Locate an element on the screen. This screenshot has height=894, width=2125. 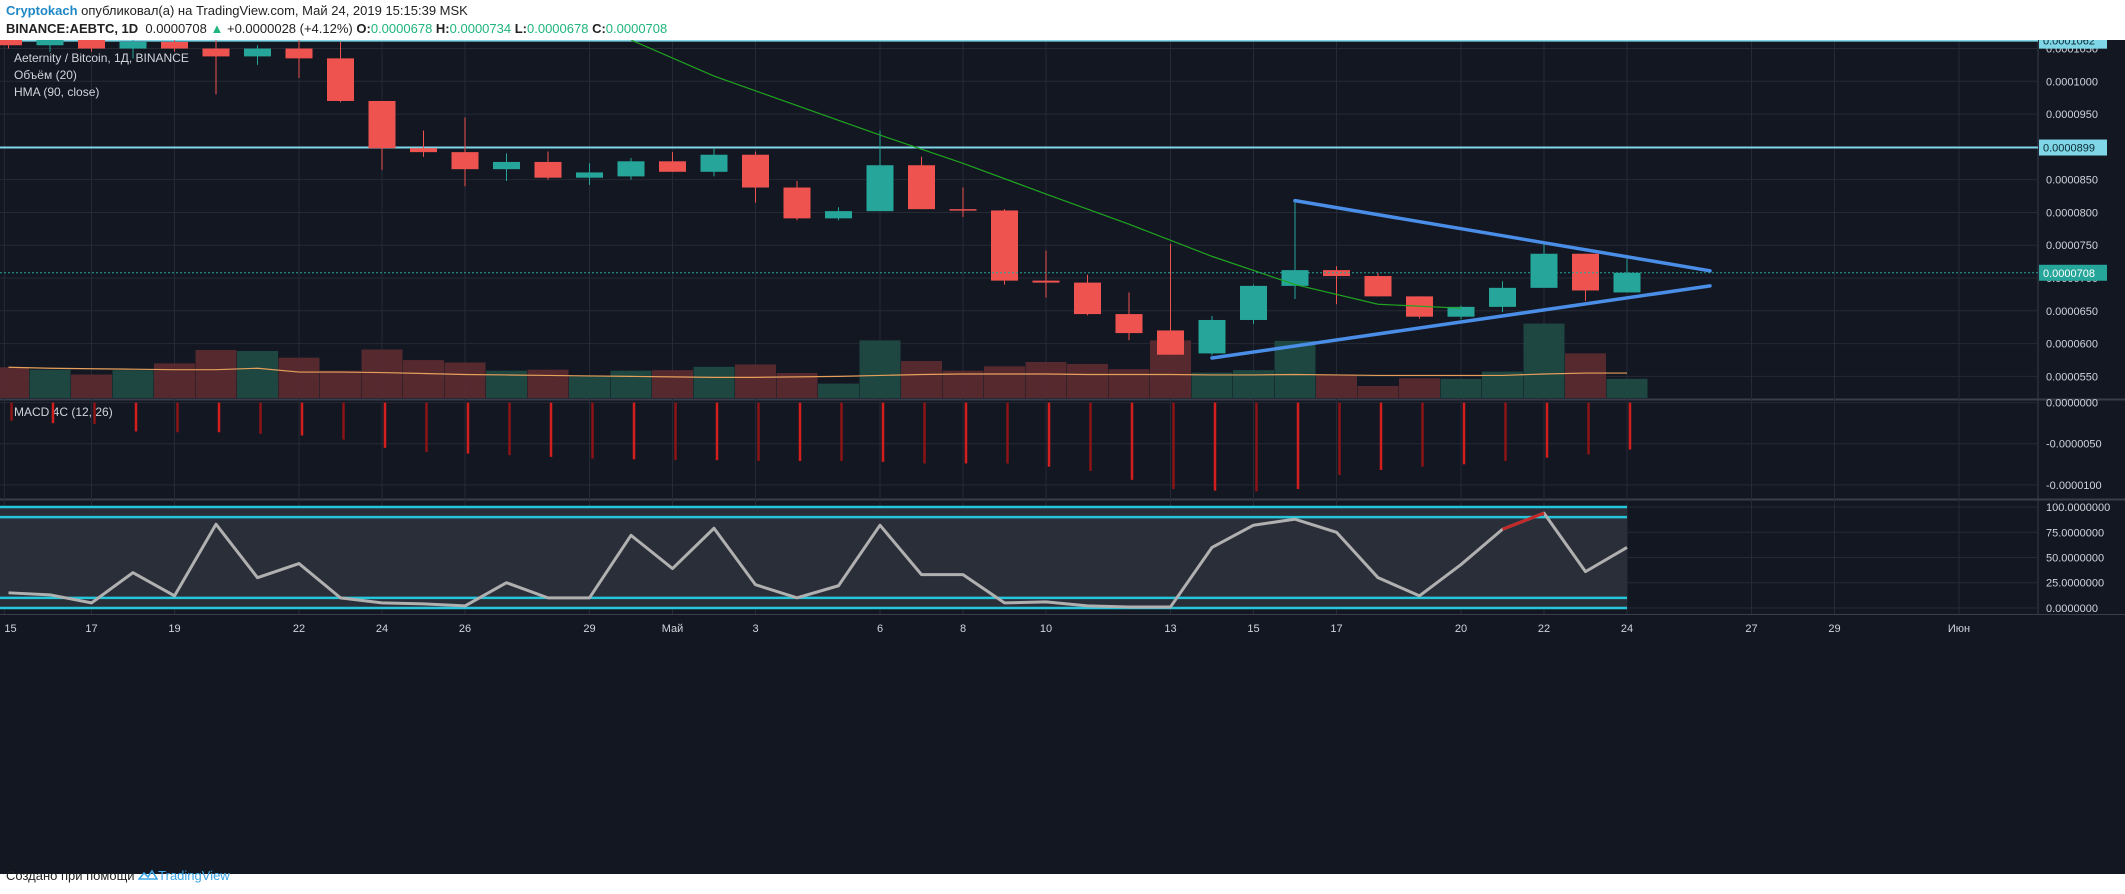
level-price-tag is located at coordinates (2073, 44).